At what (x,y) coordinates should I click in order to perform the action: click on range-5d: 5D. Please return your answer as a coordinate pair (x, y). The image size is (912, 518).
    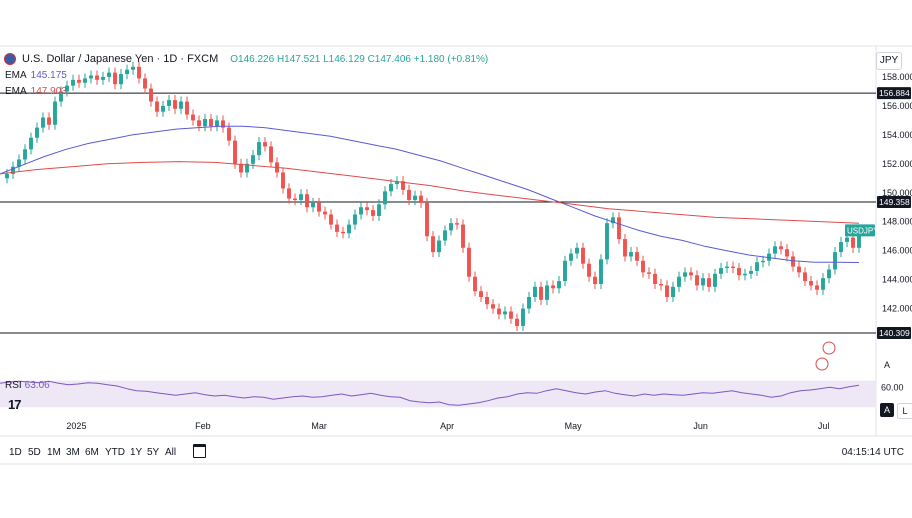
    Looking at the image, I should click on (34, 452).